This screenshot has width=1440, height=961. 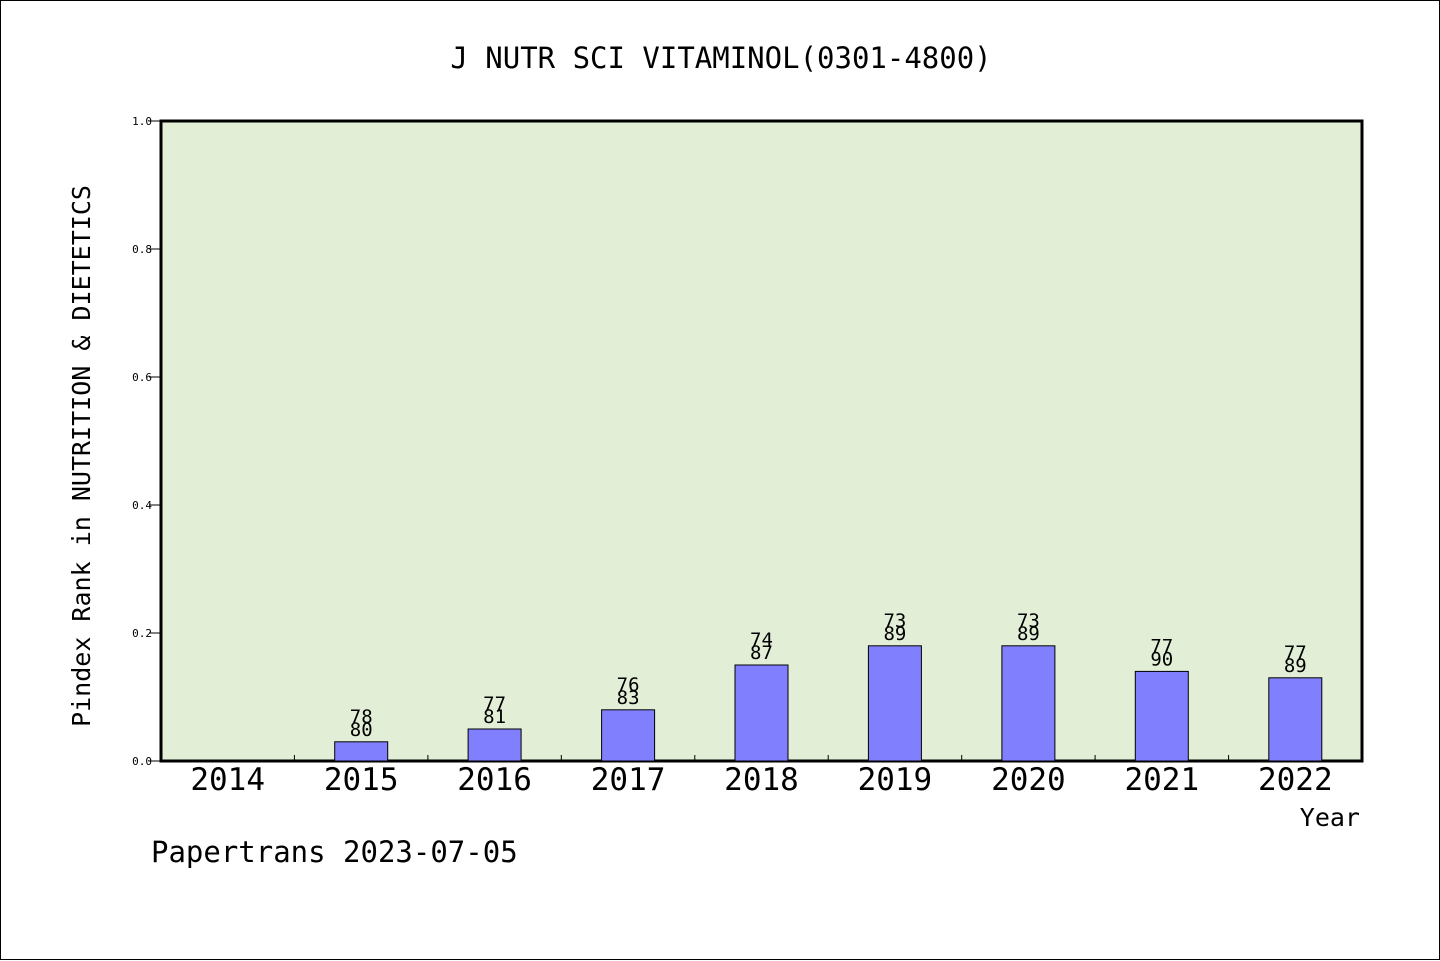 What do you see at coordinates (146, 441) in the screenshot?
I see `y-axis: 0.0 0.2 0.4 0.6 0.8 1.0` at bounding box center [146, 441].